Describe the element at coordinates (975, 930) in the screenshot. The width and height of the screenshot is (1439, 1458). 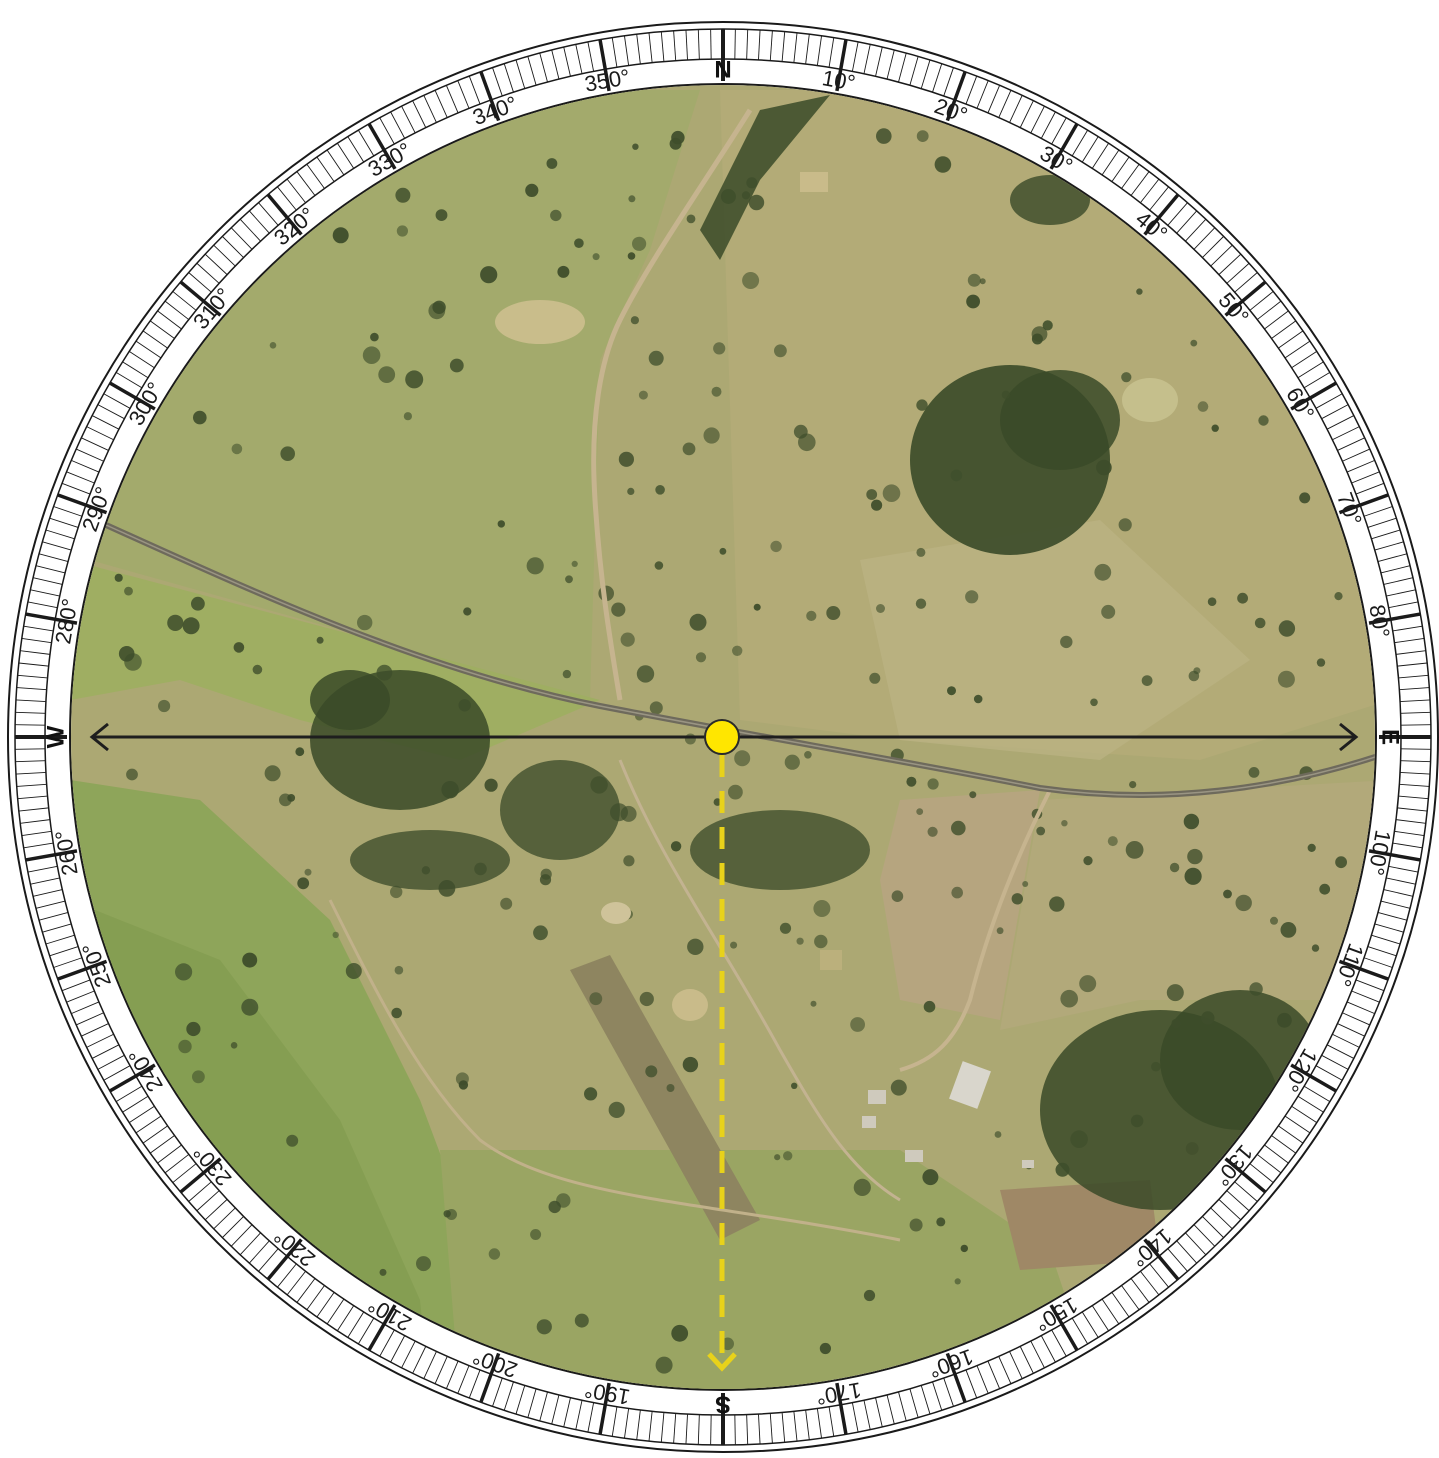
I see `dirt-track-southeast` at that location.